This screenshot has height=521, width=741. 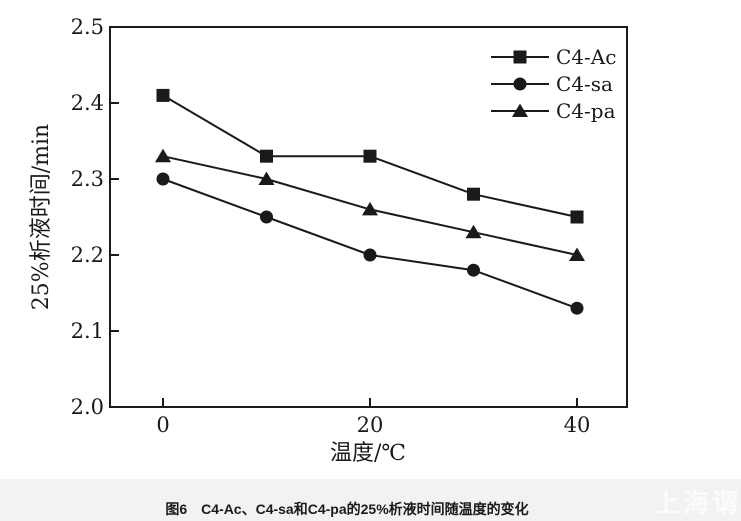 I want to click on x-tick-label: 40, so click(x=577, y=425).